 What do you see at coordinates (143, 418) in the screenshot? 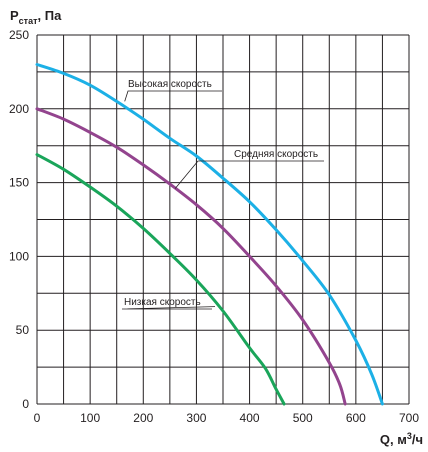
I see `x-tick-label: 200` at bounding box center [143, 418].